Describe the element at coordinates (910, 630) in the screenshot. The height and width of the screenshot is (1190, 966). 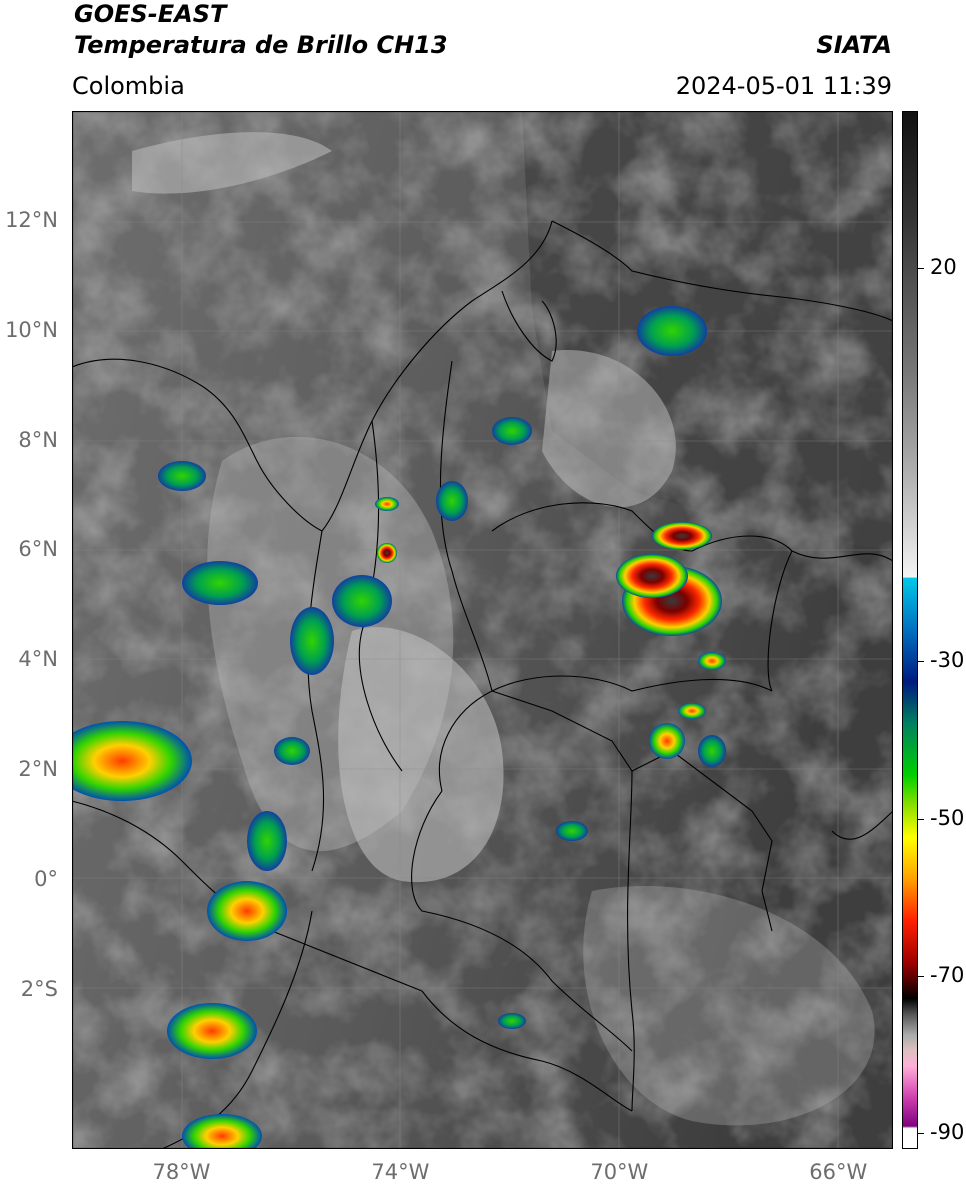
I see `temperature-colorbar` at that location.